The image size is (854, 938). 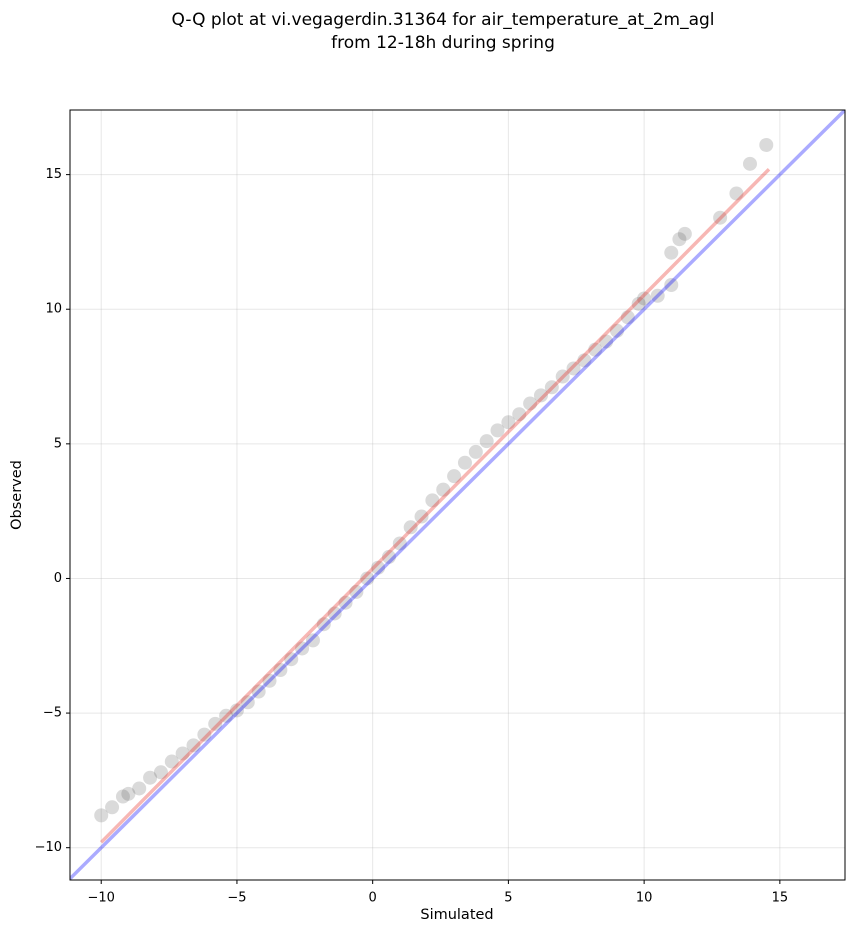 I want to click on y-tick-label: −10, so click(x=48, y=847).